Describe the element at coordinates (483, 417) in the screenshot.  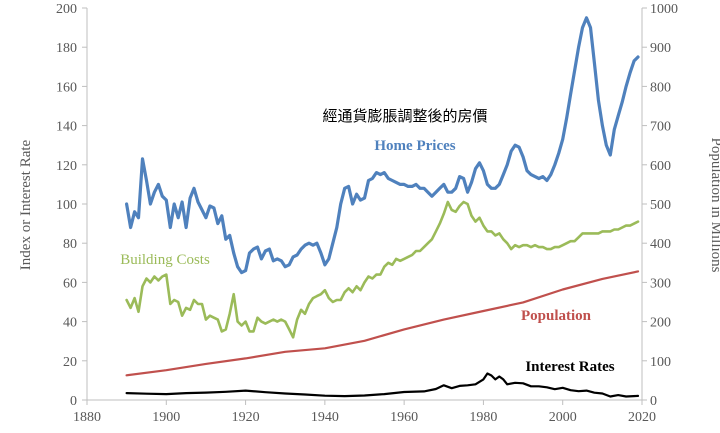
I see `x-tick-label: 1980` at that location.